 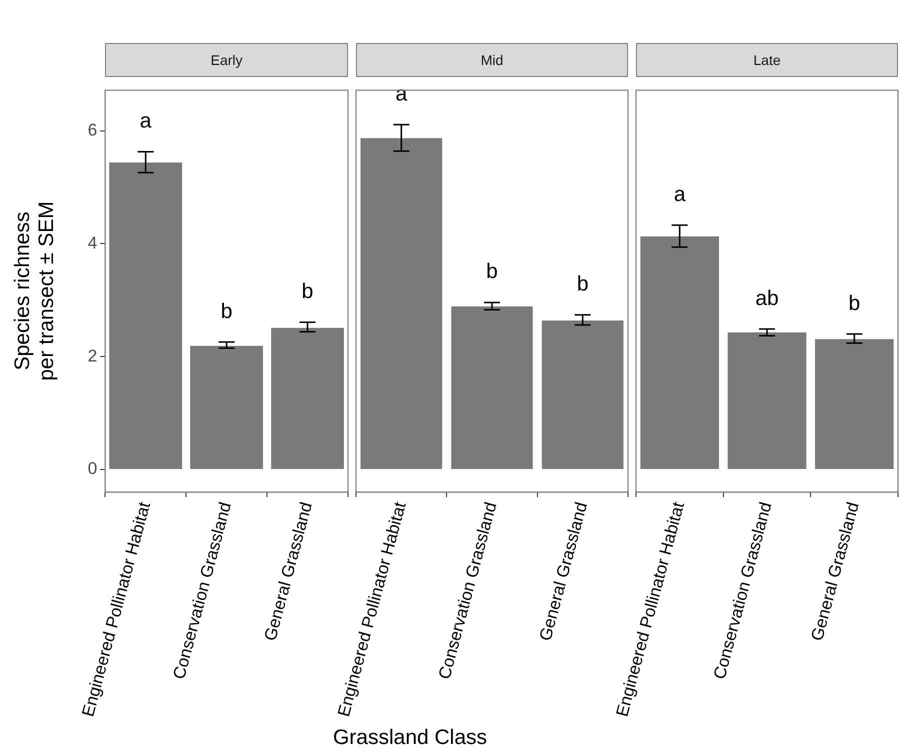 What do you see at coordinates (93, 468) in the screenshot?
I see `y-tick-label: 0` at bounding box center [93, 468].